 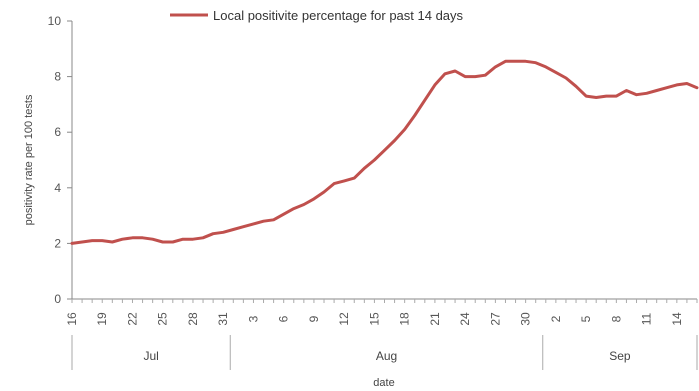 What do you see at coordinates (344, 319) in the screenshot?
I see `x-tick-label: 12` at bounding box center [344, 319].